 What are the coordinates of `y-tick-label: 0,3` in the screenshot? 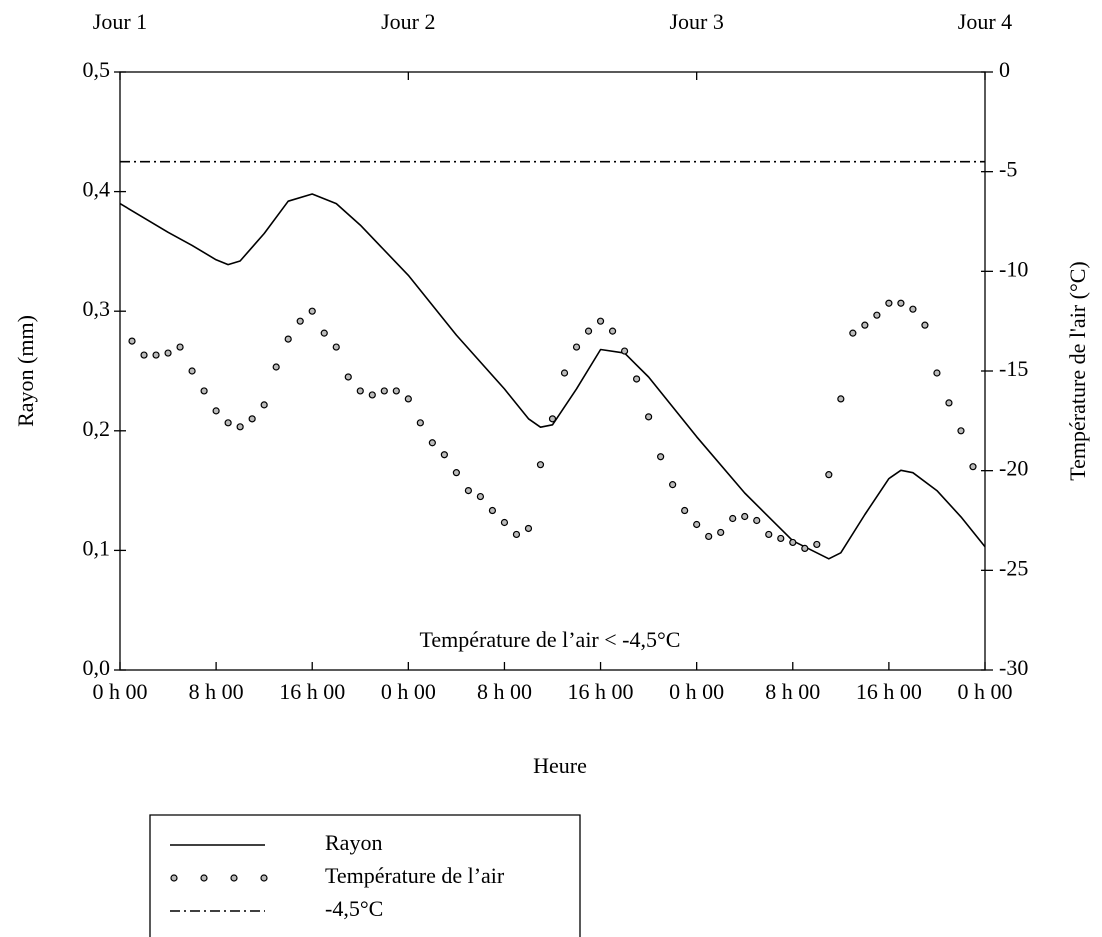 It's located at (97, 308).